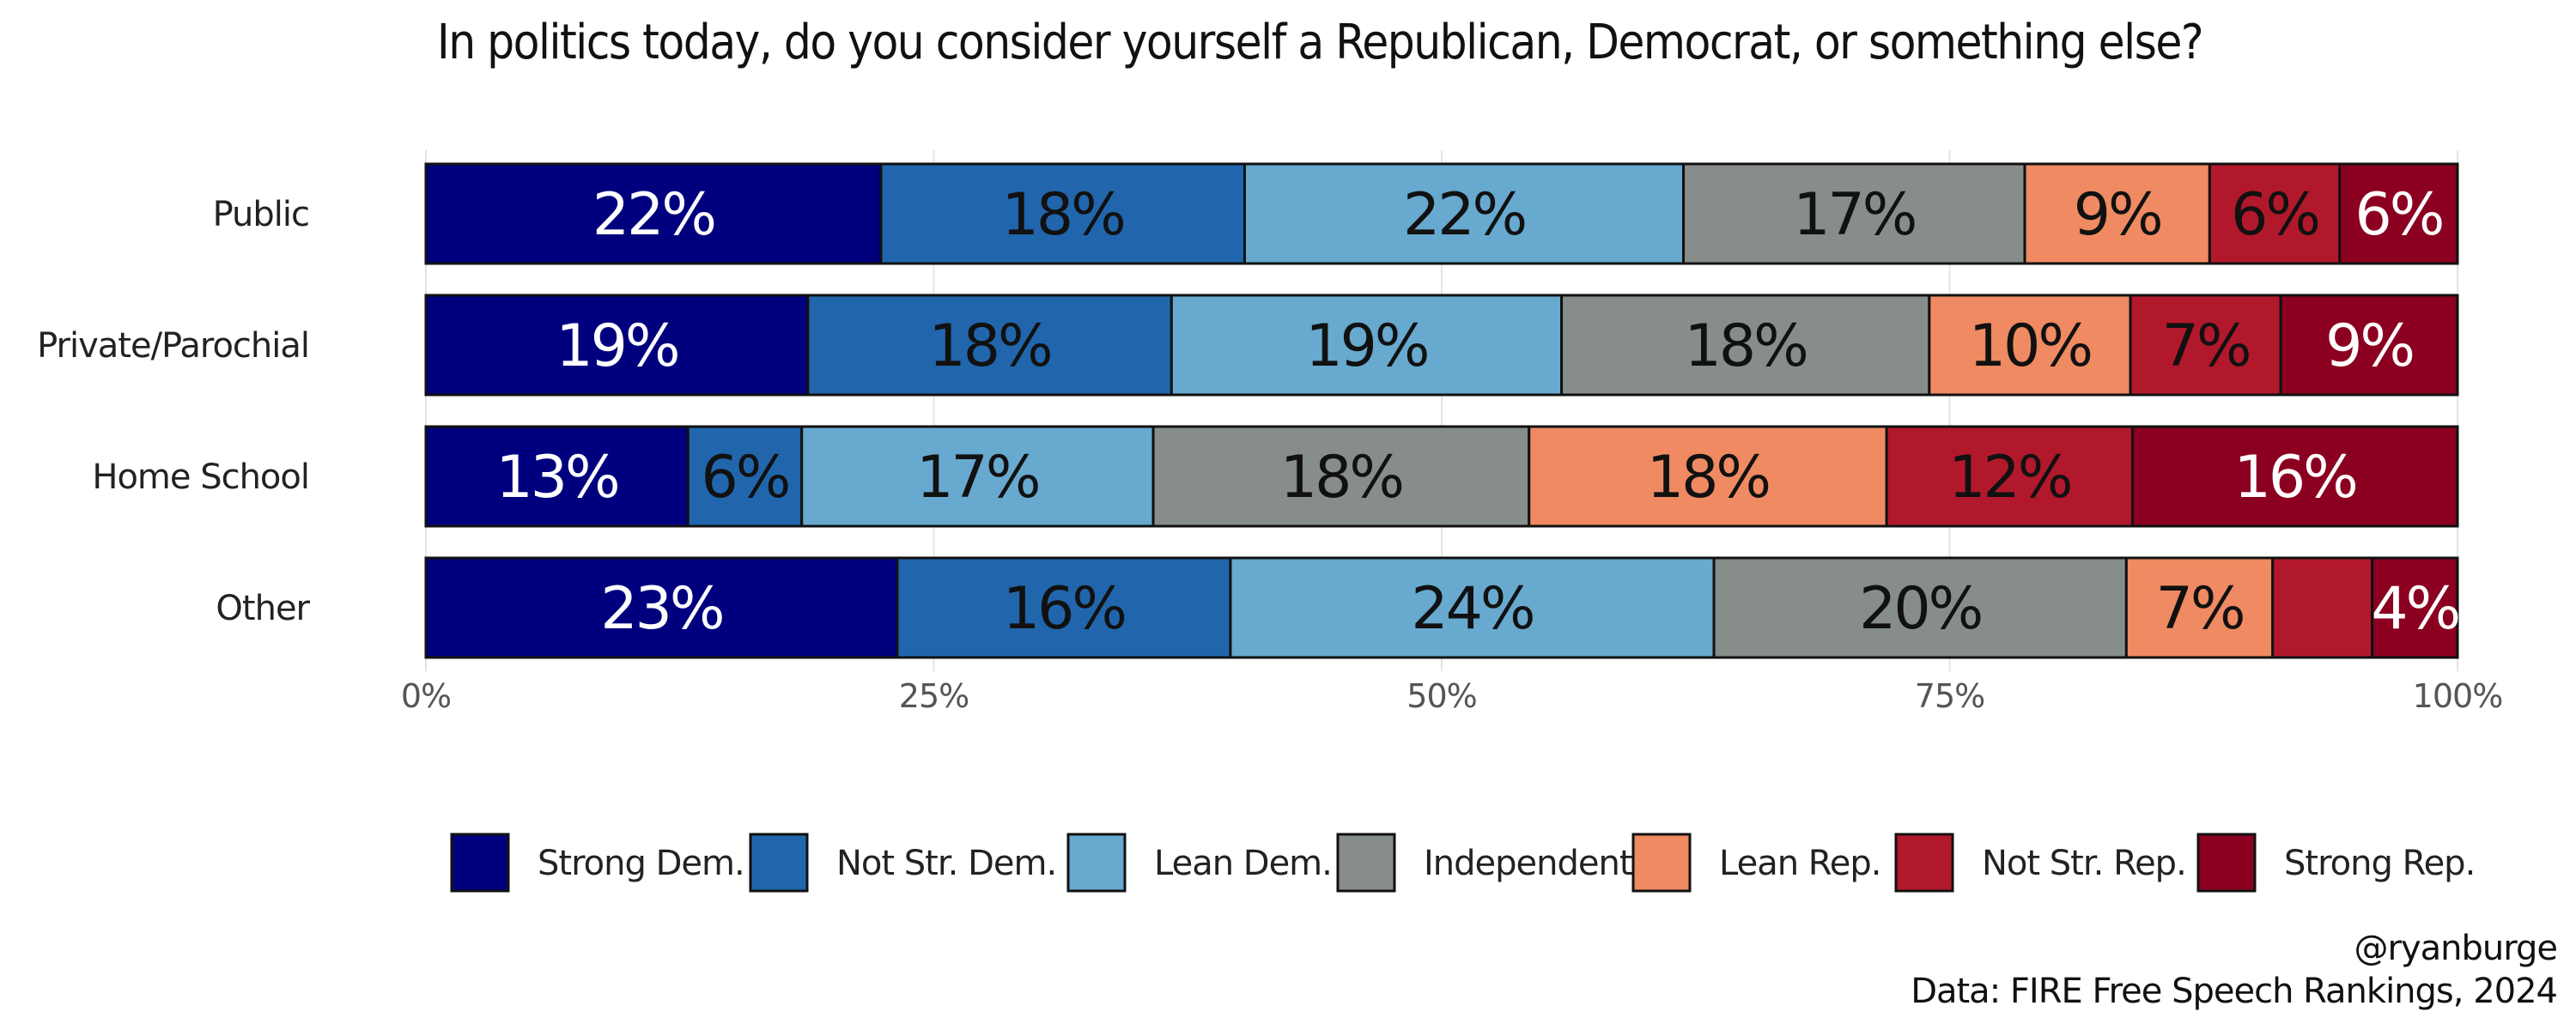  I want to click on x-tick-label: 0%, so click(426, 696).